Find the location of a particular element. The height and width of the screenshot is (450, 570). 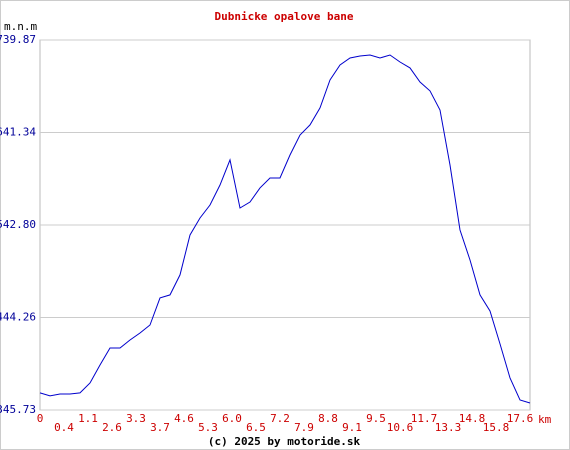

x-tick-label: 9.1 is located at coordinates (352, 427).